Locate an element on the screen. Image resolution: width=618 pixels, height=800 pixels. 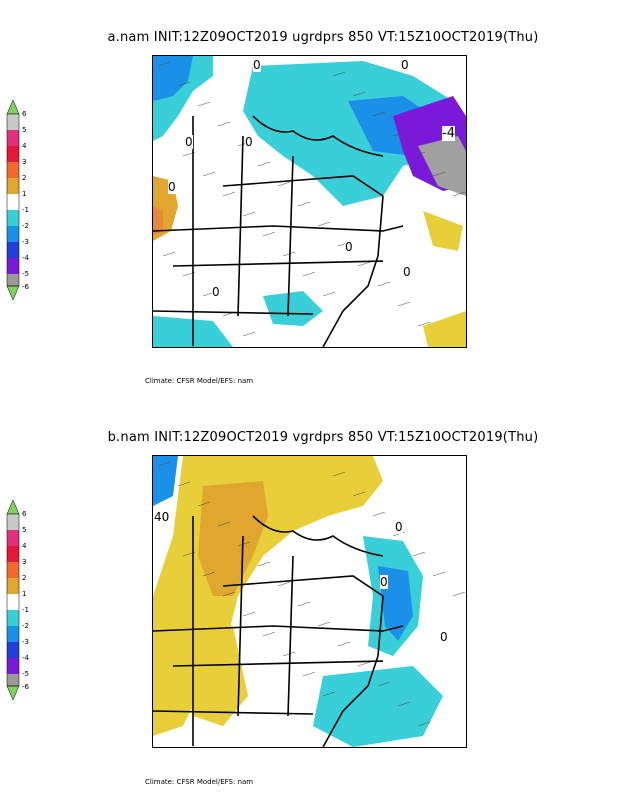
panel-b-colorbar: 6 5 4 3 2 1 -1 -2 -3 -4 -5 -6 is located at coordinates (21, 601).